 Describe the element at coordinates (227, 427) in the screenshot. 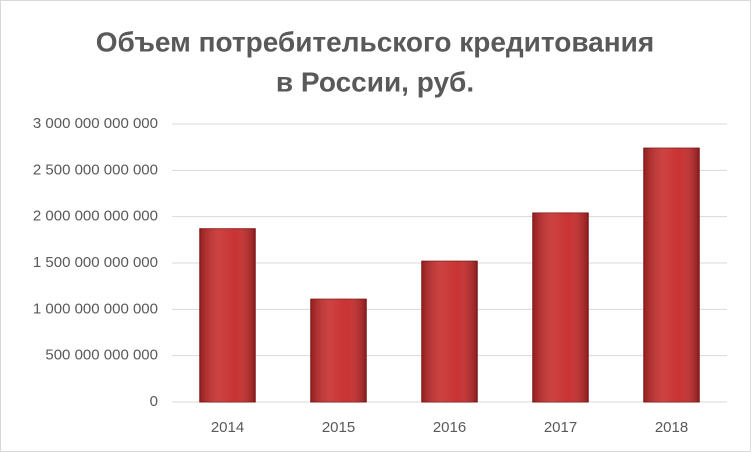

I see `x-tick-label: 2014` at that location.